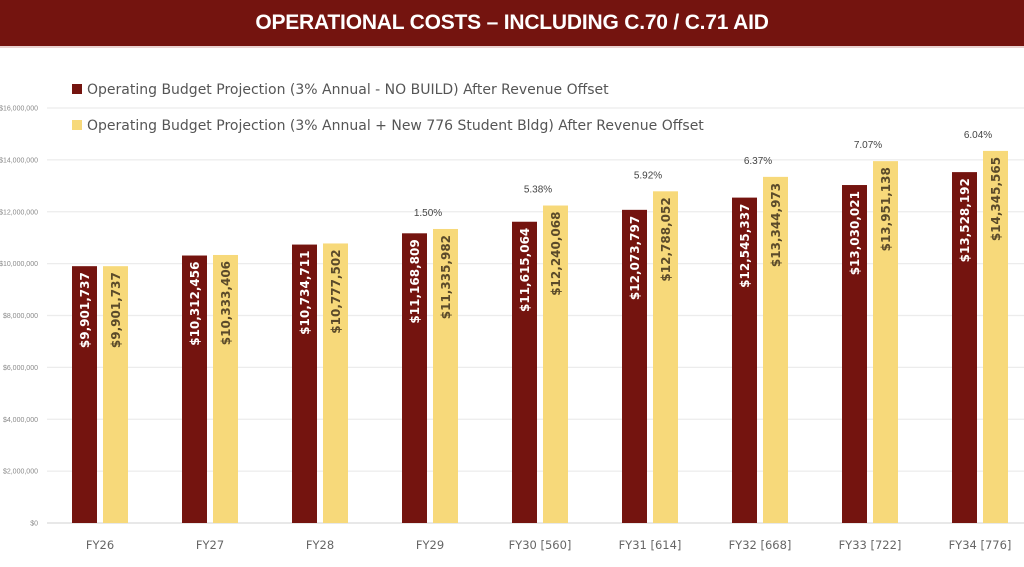 Image resolution: width=1024 pixels, height=567 pixels. Describe the element at coordinates (666, 239) in the screenshot. I see `bar-label-new-build: $12,788,052` at that location.